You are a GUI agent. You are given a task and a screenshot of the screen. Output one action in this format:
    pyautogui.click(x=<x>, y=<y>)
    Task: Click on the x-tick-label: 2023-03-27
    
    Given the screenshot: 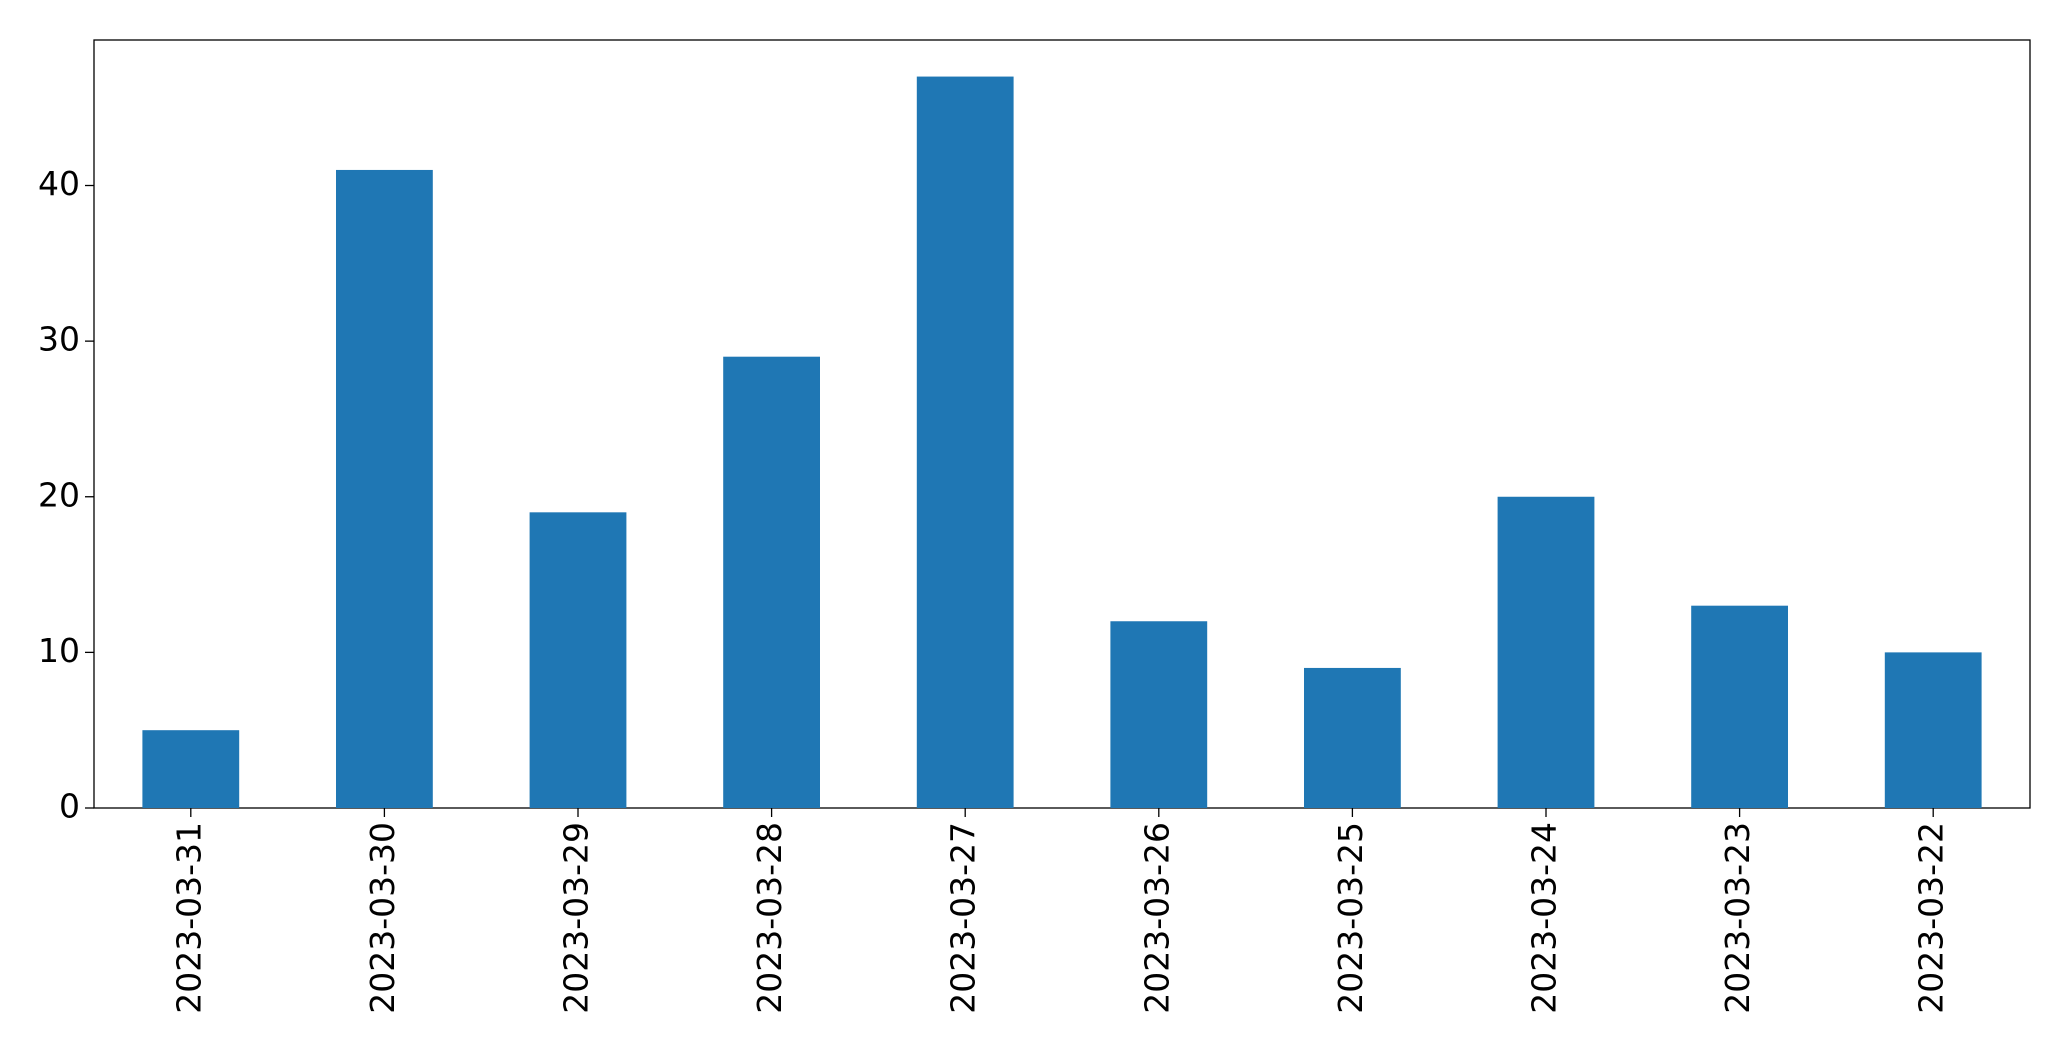 What is the action you would take?
    pyautogui.click(x=963, y=918)
    